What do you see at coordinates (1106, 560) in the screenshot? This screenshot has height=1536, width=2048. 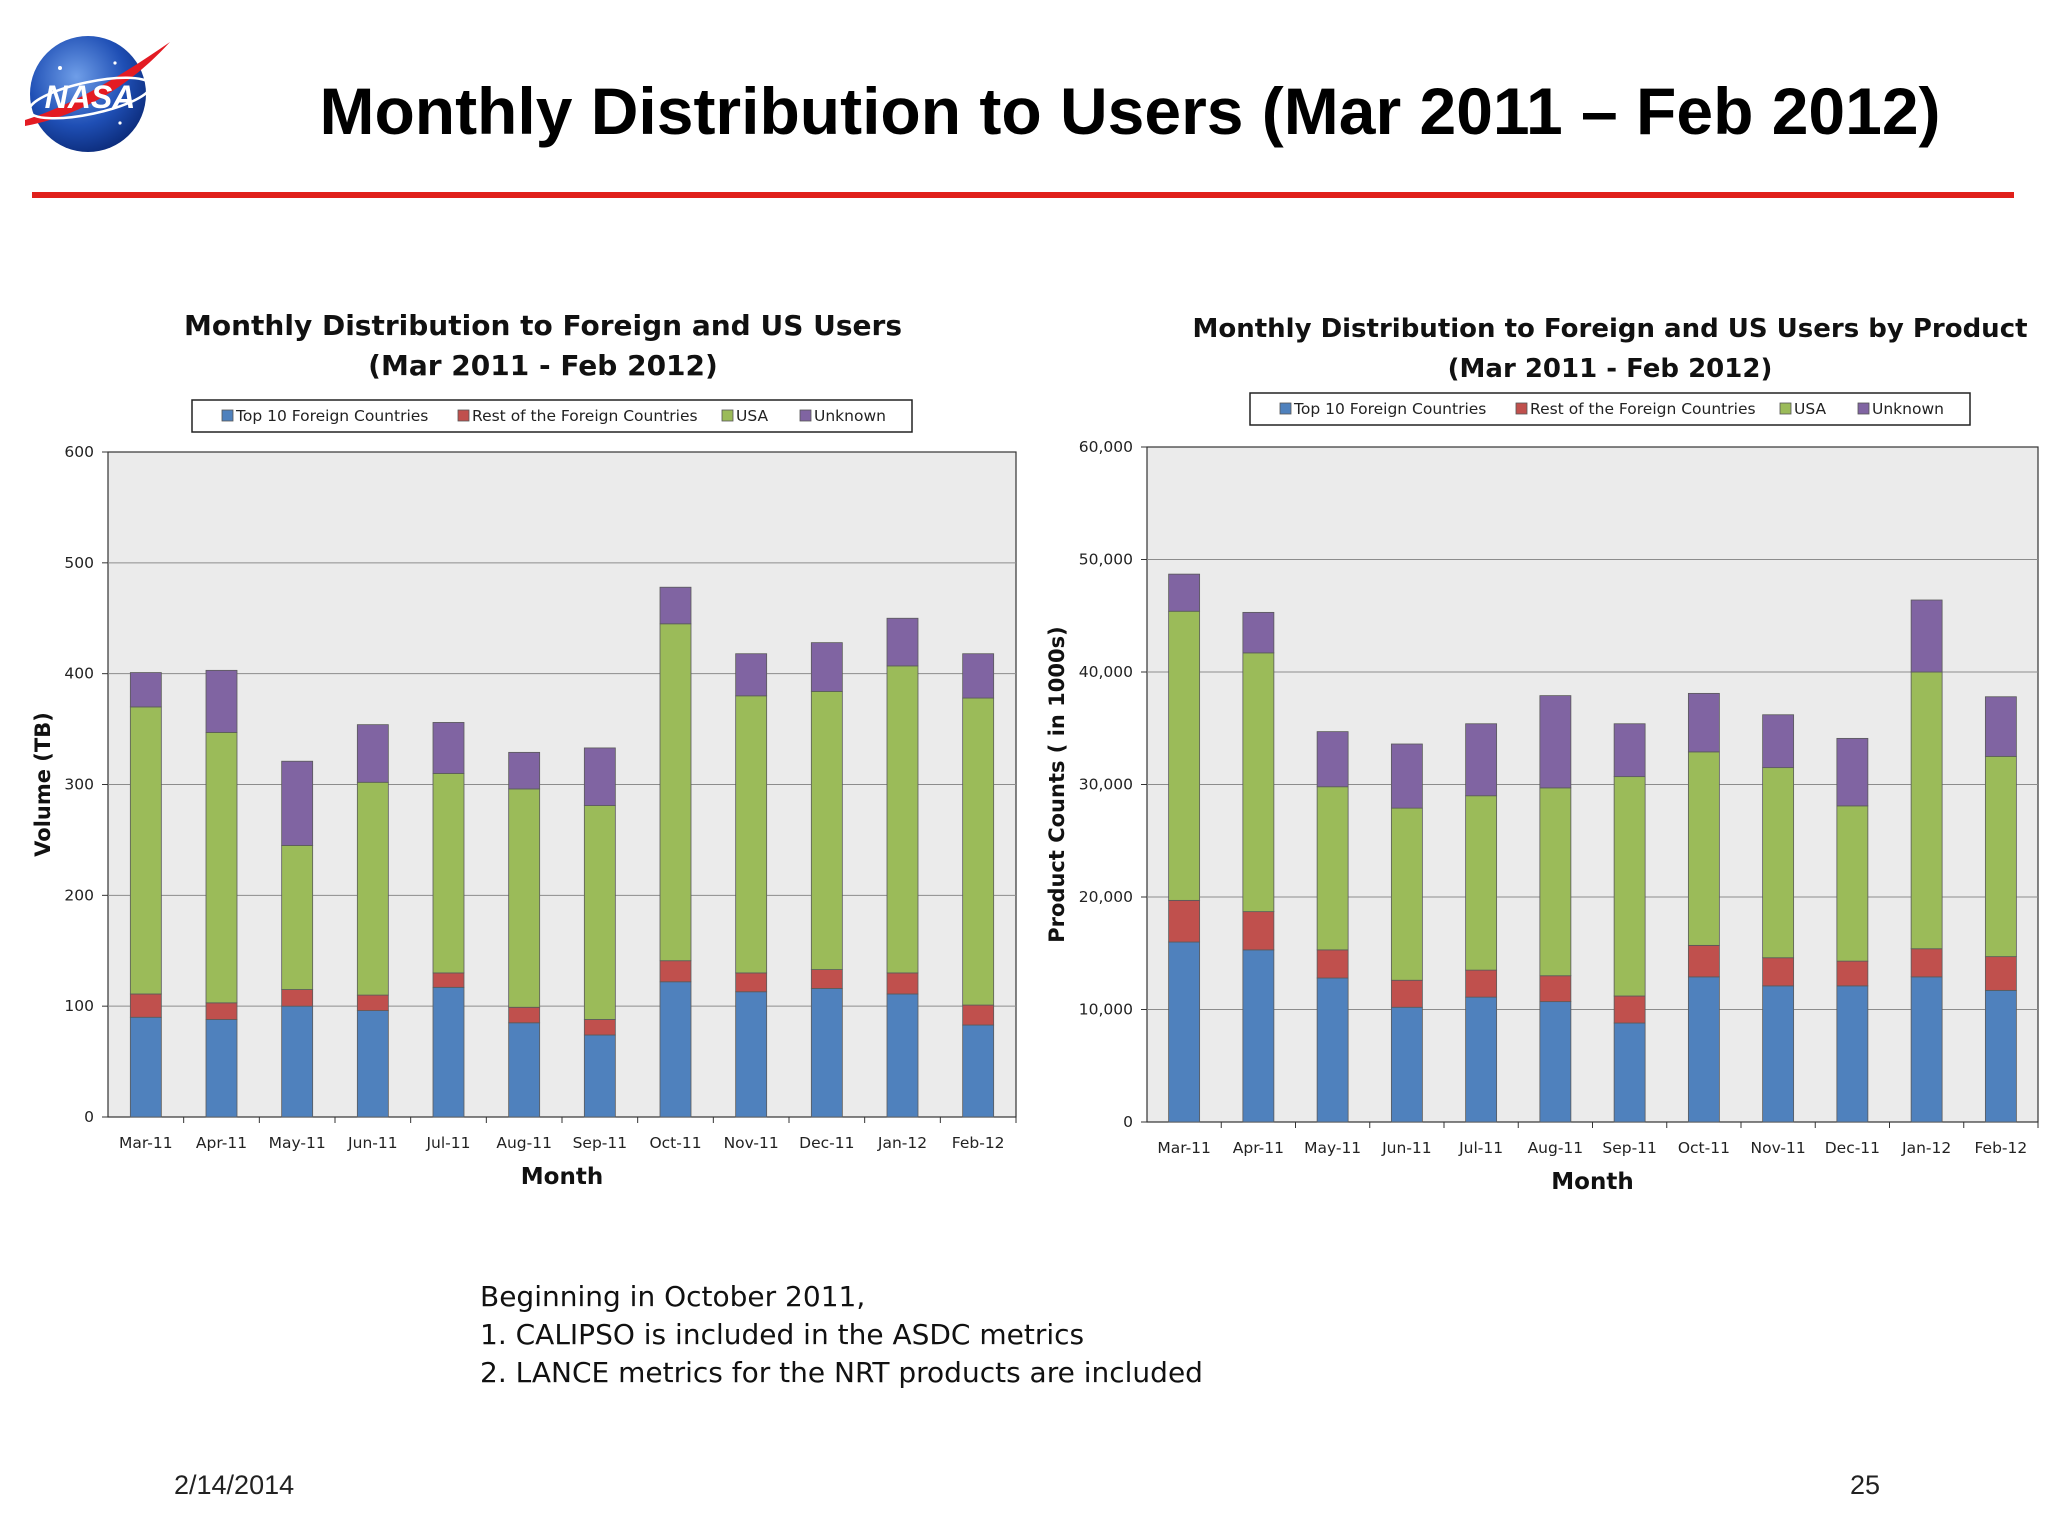 I see `y-tick-label: 50,000` at bounding box center [1106, 560].